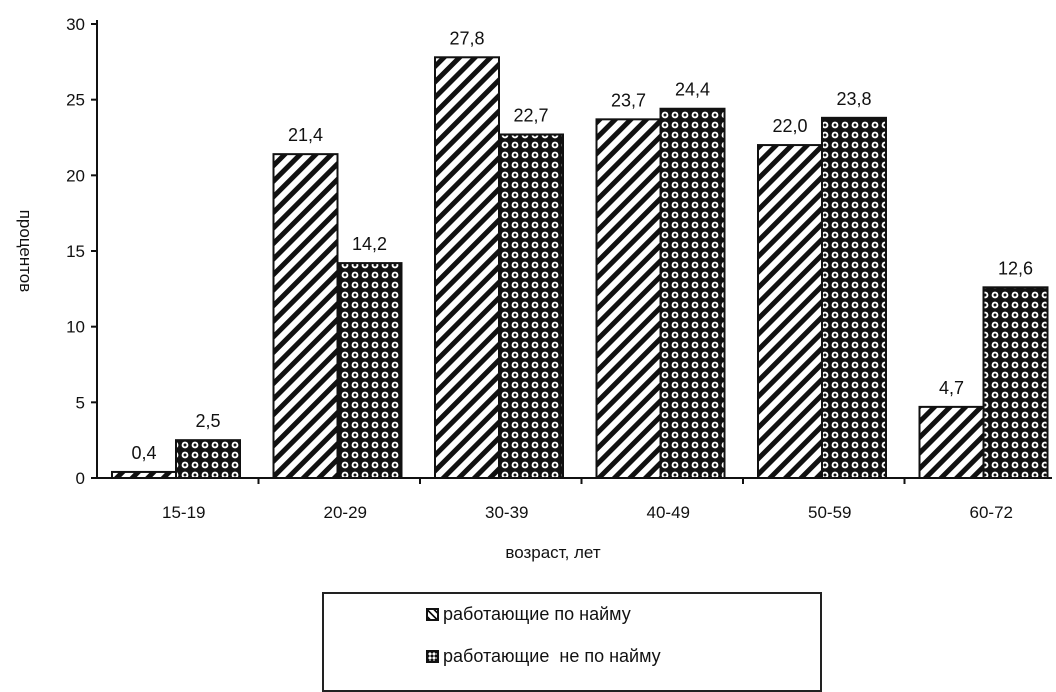 The width and height of the screenshot is (1056, 692). I want to click on data-label: 23,7, so click(628, 100).